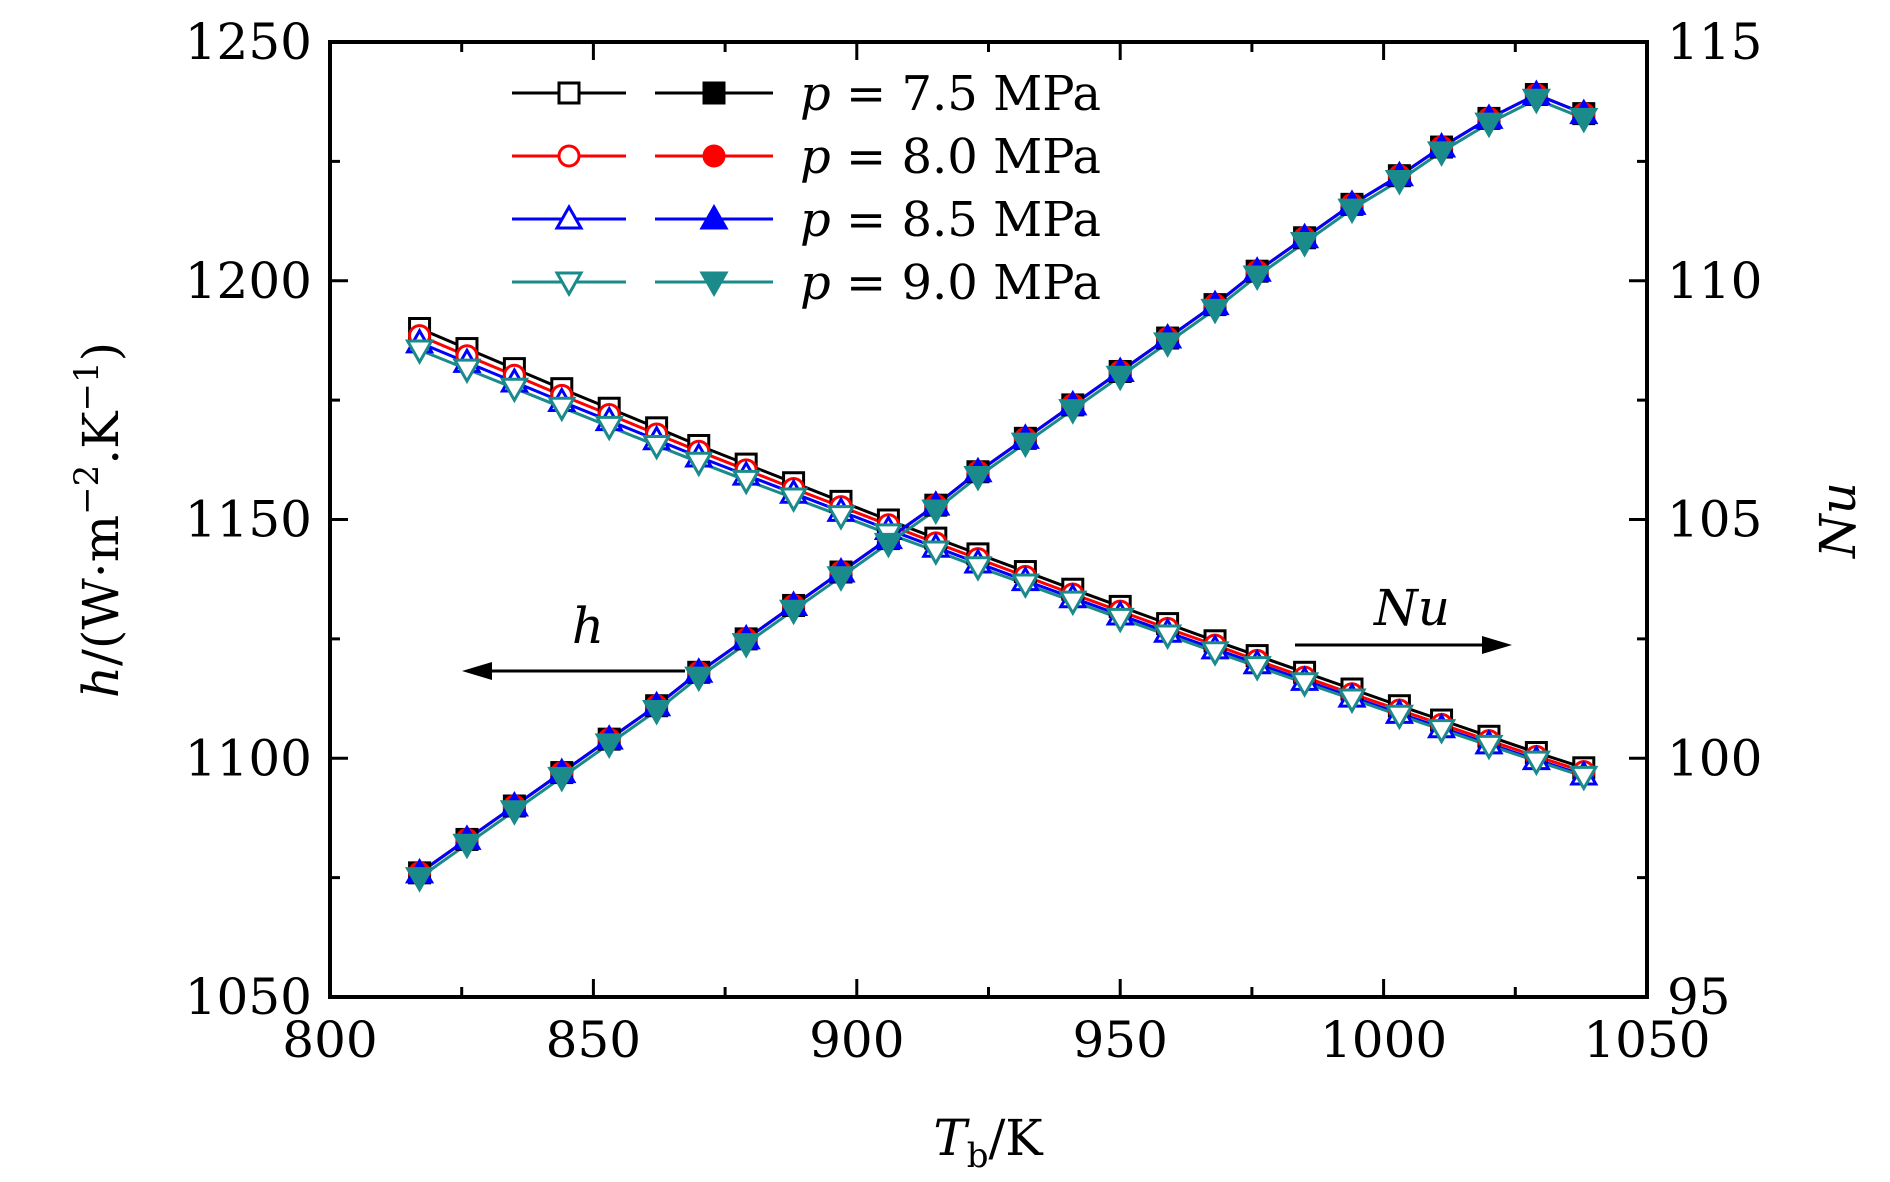 Image resolution: width=1890 pixels, height=1182 pixels. What do you see at coordinates (248, 758) in the screenshot?
I see `left-y-tick-label: 1100` at bounding box center [248, 758].